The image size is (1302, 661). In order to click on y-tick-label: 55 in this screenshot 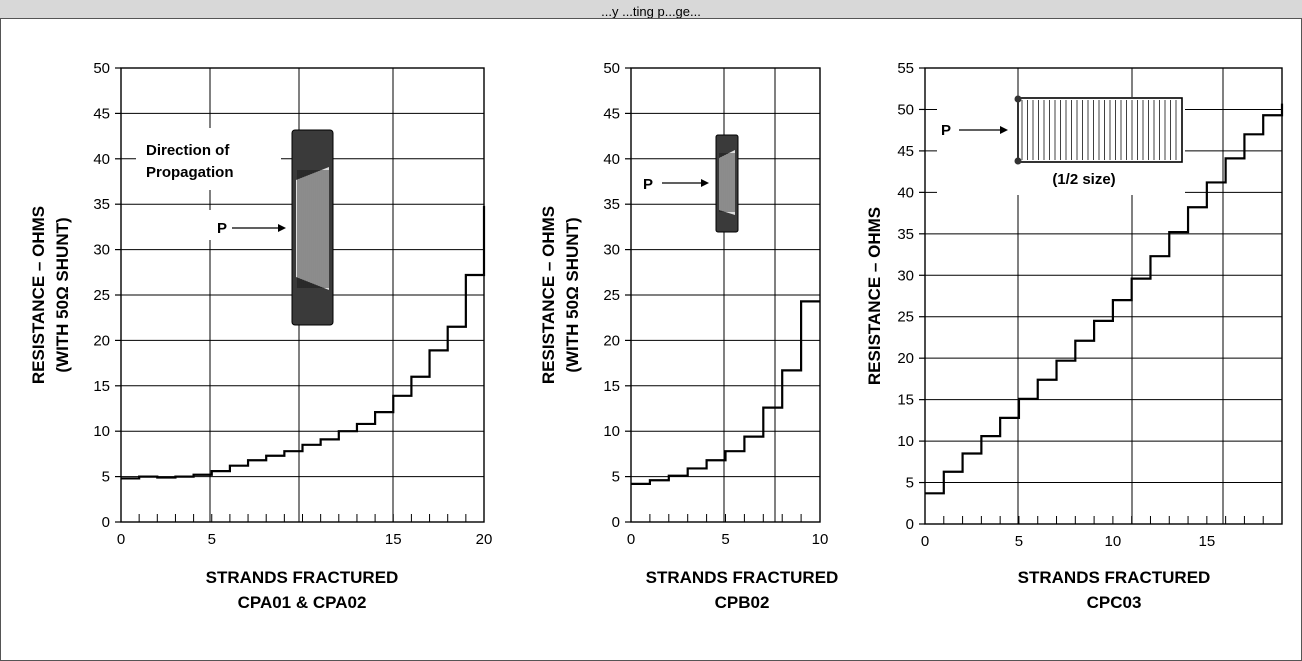, I will do `click(905, 68)`.